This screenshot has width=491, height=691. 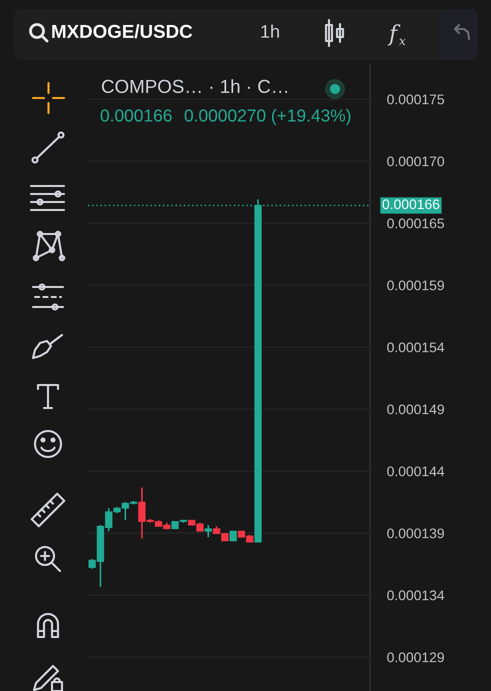 I want to click on y-tick-label: 0.000165, so click(x=415, y=223).